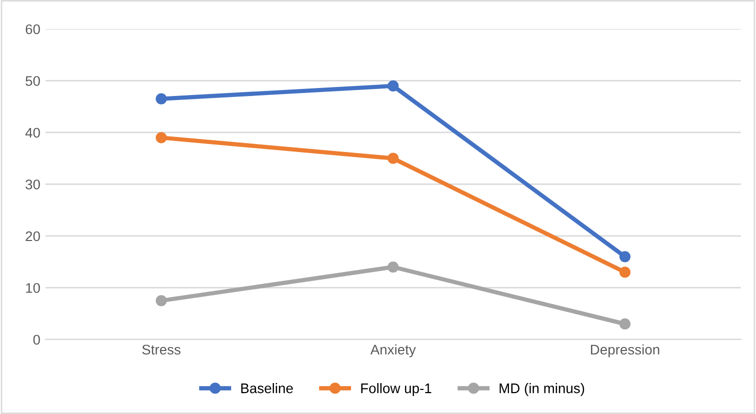  I want to click on x-tick-label: Anxiety, so click(393, 351).